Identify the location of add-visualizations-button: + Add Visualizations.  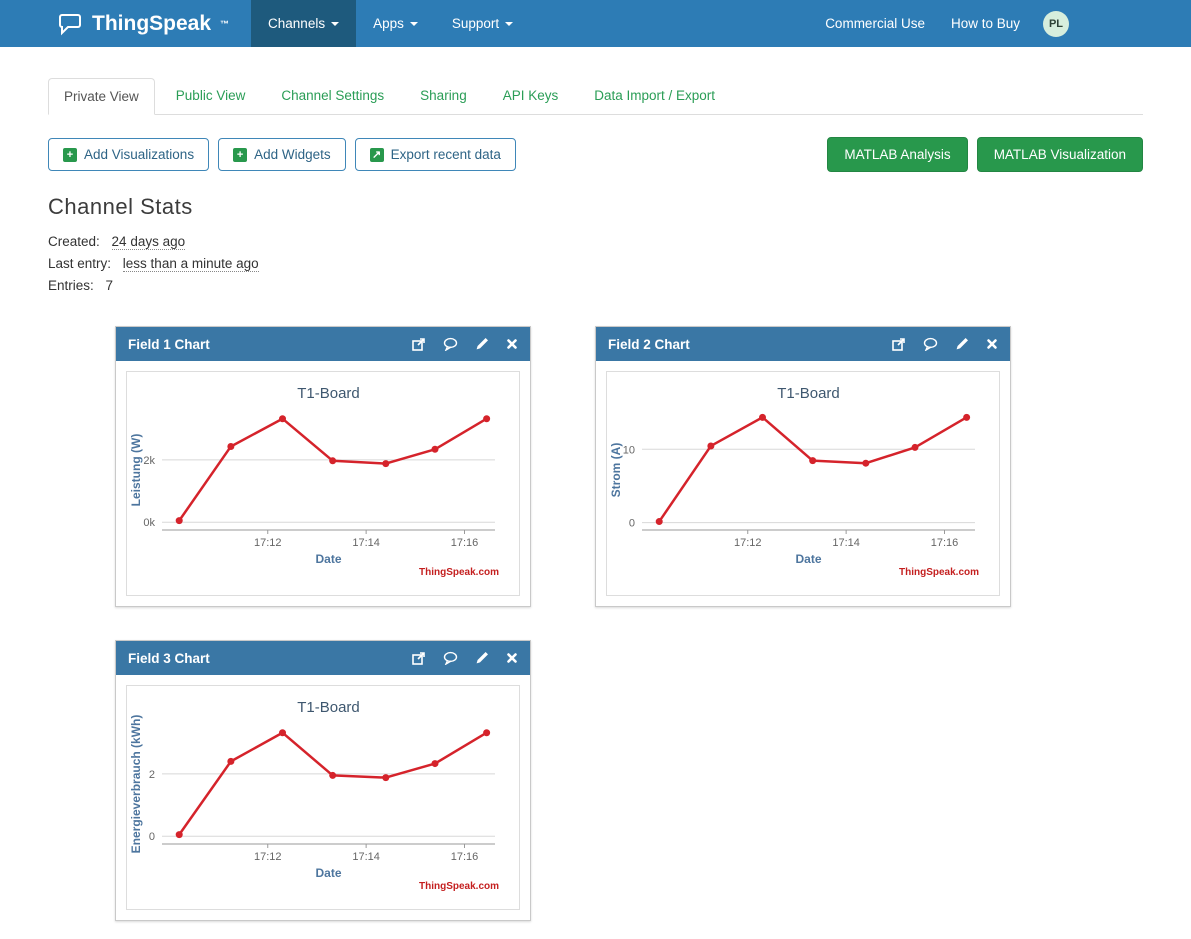
(129, 154).